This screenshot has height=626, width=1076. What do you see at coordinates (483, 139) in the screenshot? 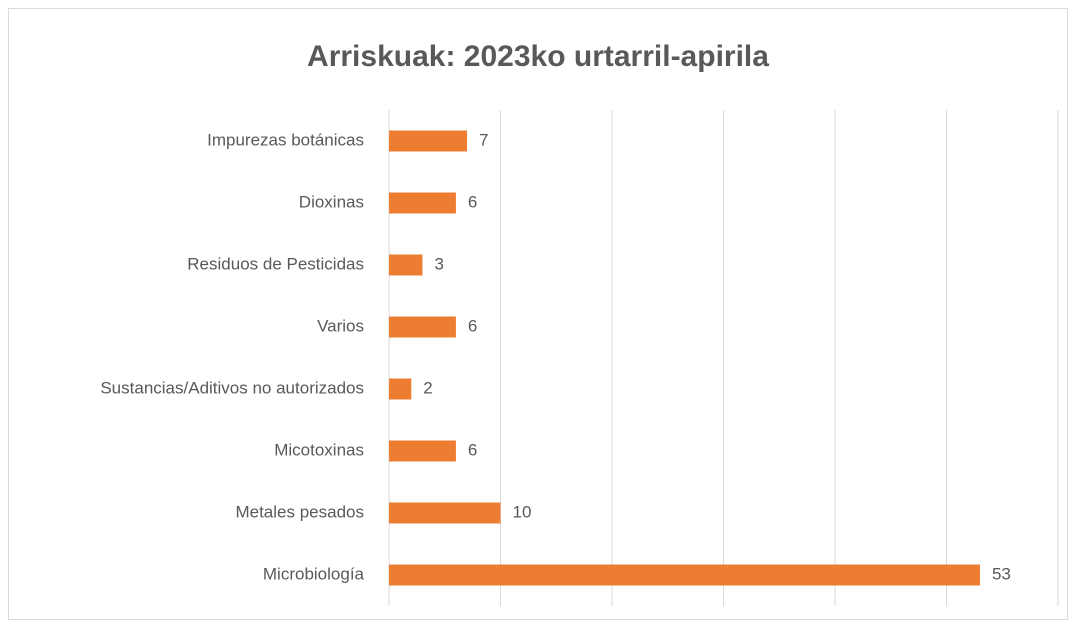
I see `data-label: 7` at bounding box center [483, 139].